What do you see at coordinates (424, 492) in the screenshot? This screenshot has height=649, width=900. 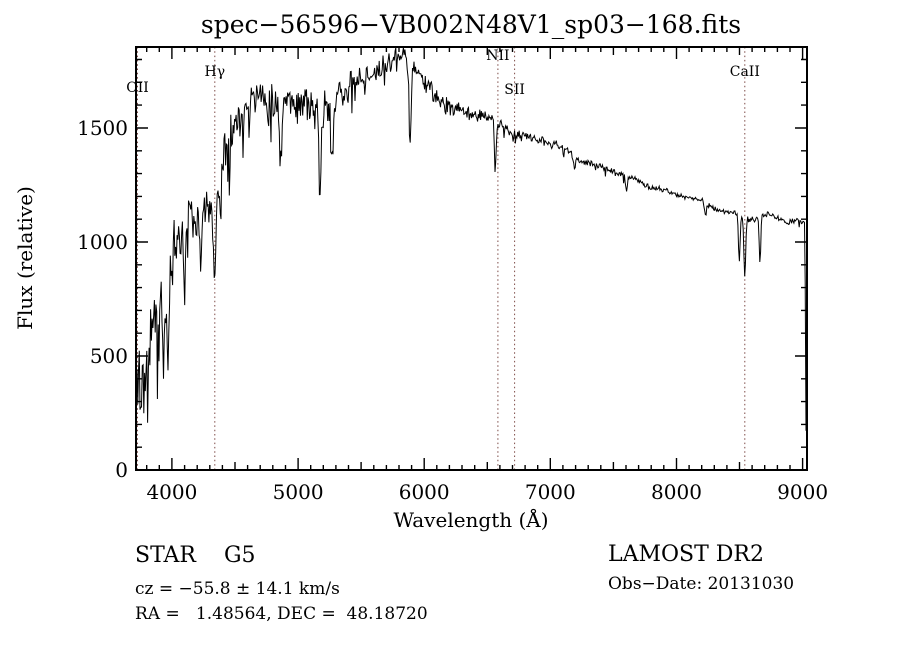 I see `x-tick-label: 6000` at bounding box center [424, 492].